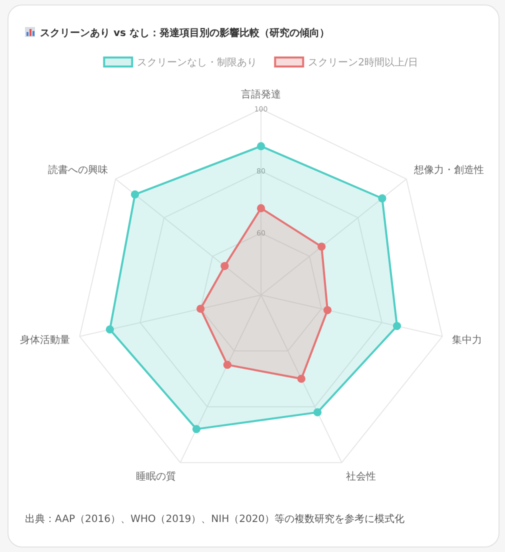  I want to click on legend-label: スクリーンなし・制限あり, so click(197, 62).